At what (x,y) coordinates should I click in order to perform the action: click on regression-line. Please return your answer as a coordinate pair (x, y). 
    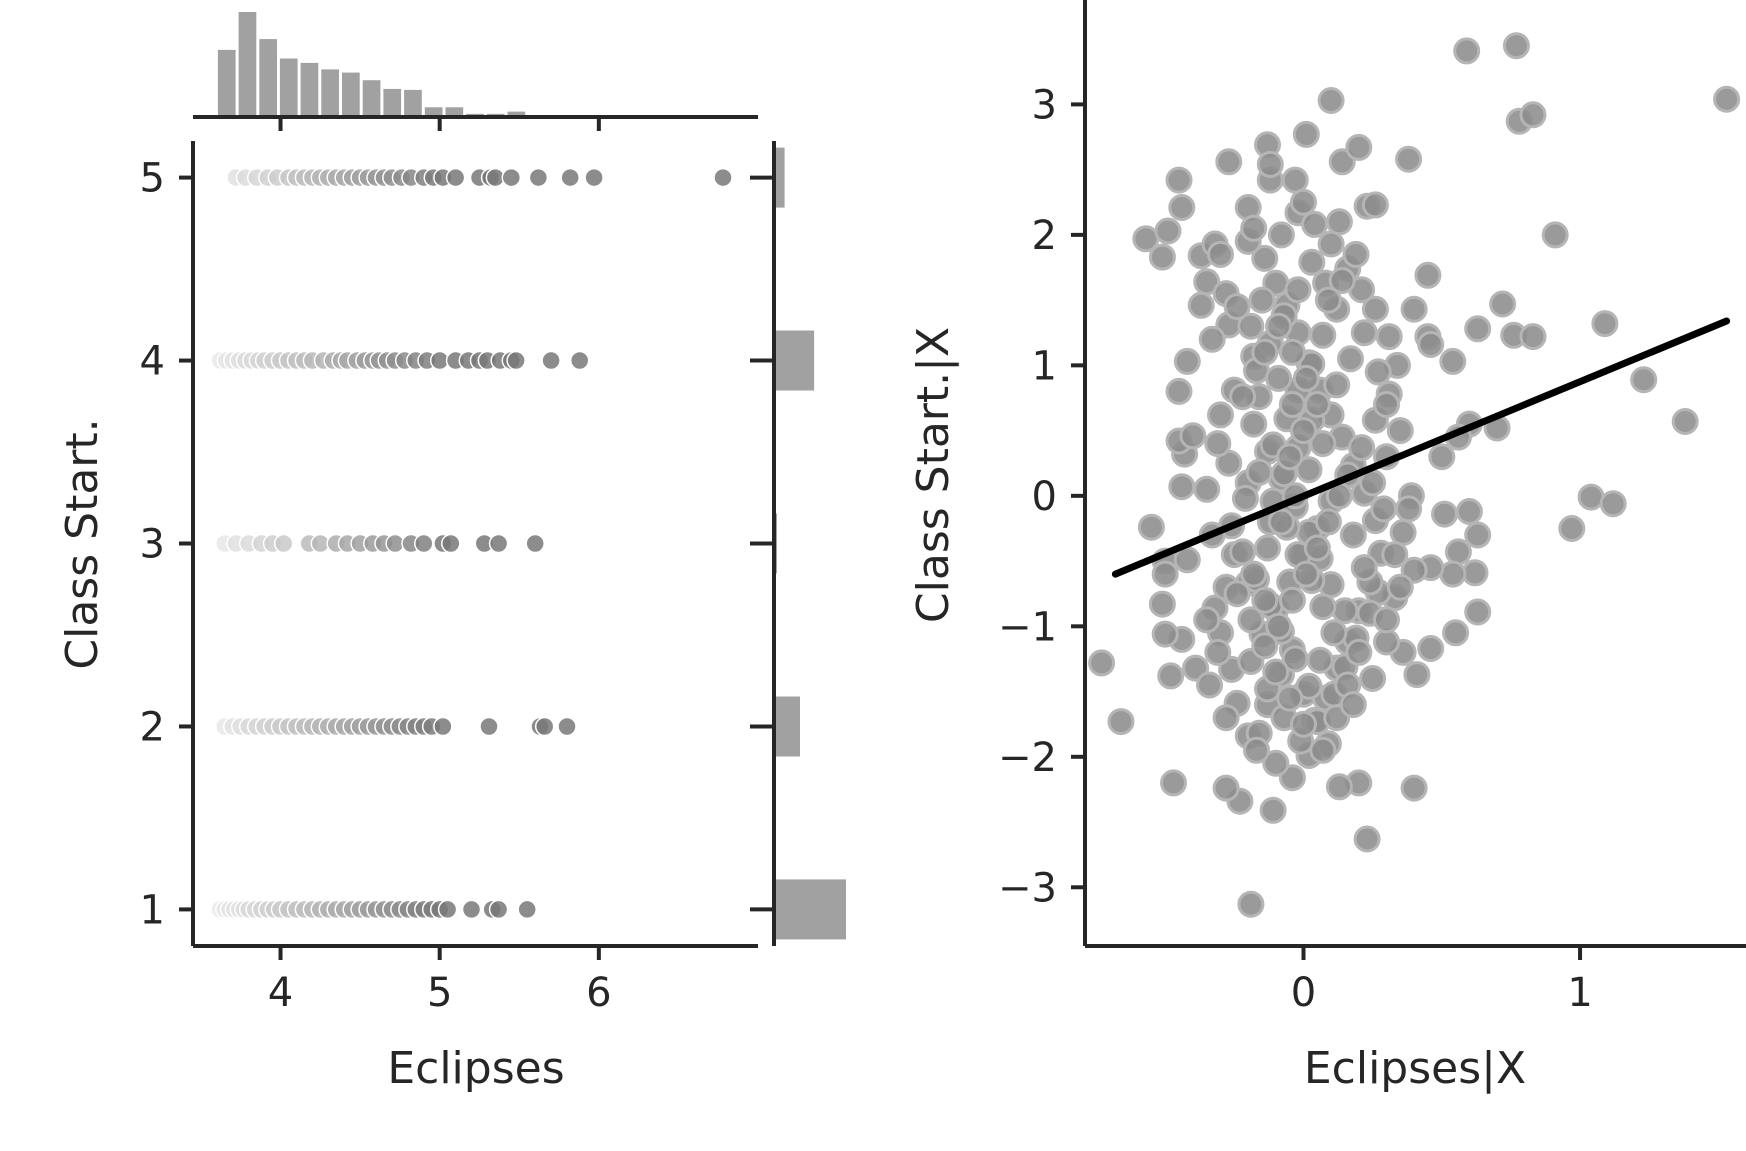
    Looking at the image, I should click on (1421, 447).